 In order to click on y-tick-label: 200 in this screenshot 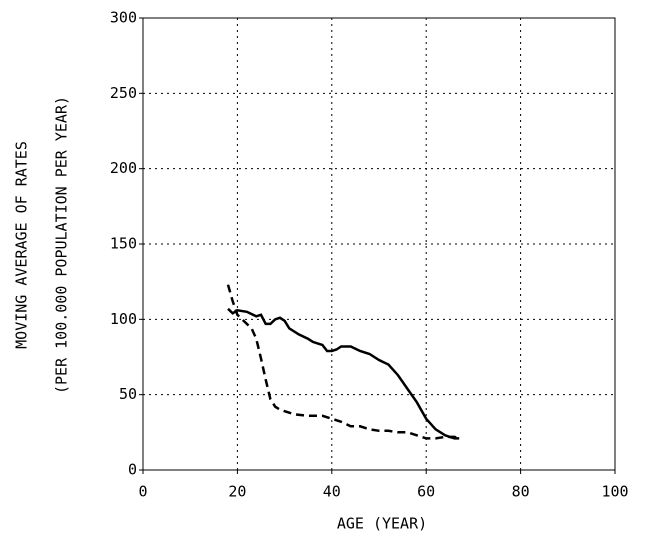, I will do `click(123, 168)`.